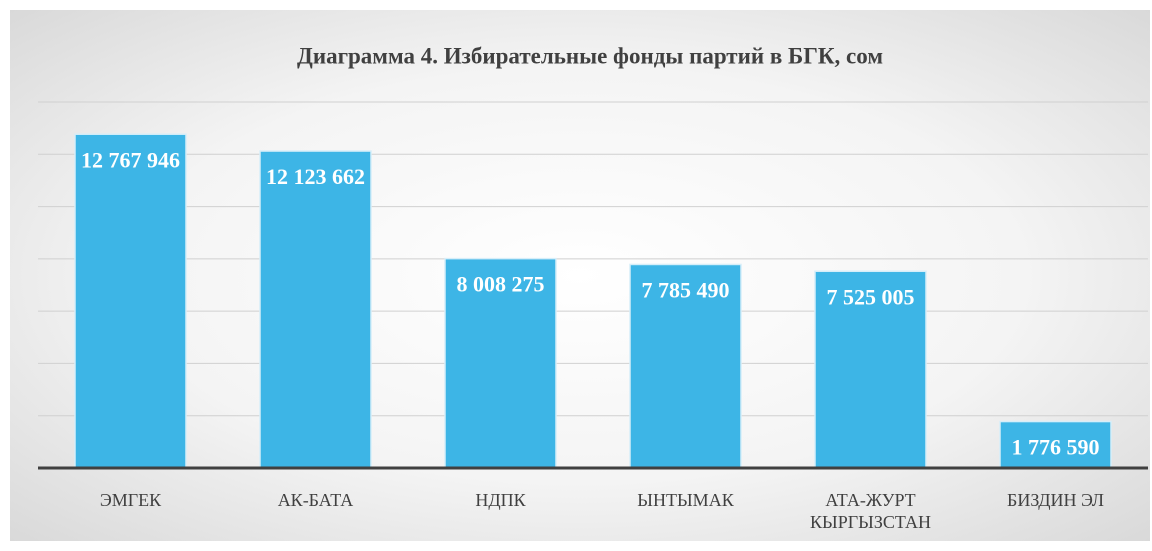  I want to click on data-label: 12 123 662, so click(315, 176).